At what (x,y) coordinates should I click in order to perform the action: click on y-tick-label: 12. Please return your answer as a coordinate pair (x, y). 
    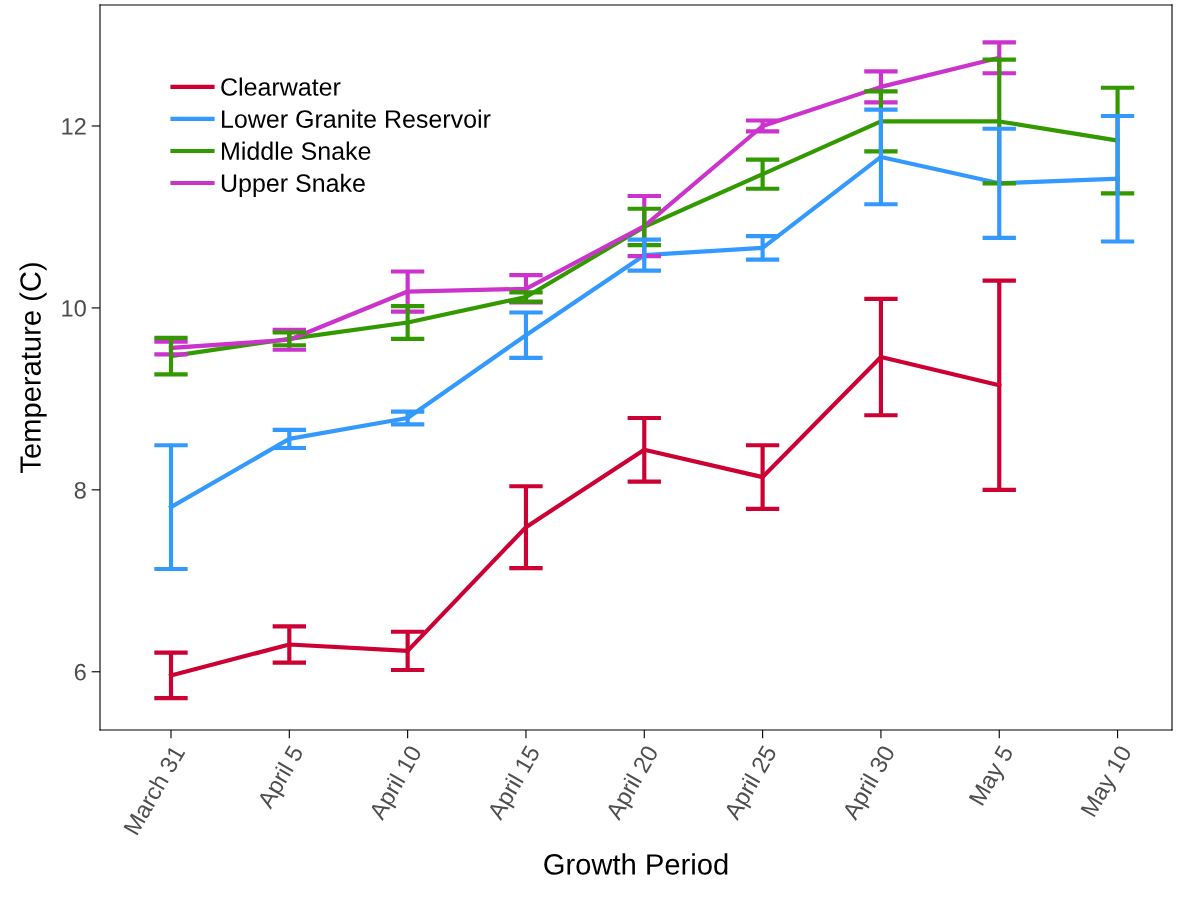
    Looking at the image, I should click on (74, 126).